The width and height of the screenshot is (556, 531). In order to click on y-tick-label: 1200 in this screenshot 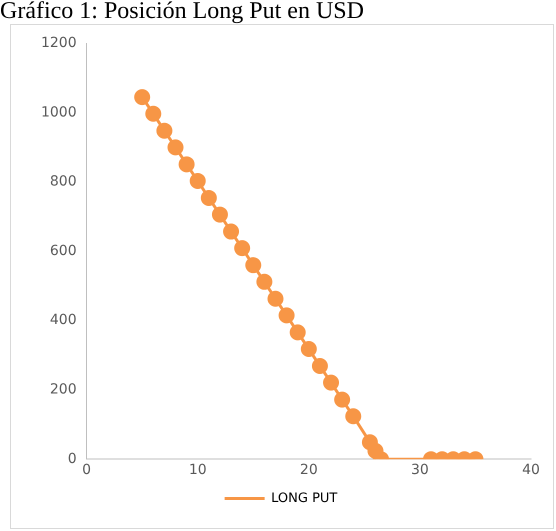, I will do `click(58, 43)`.